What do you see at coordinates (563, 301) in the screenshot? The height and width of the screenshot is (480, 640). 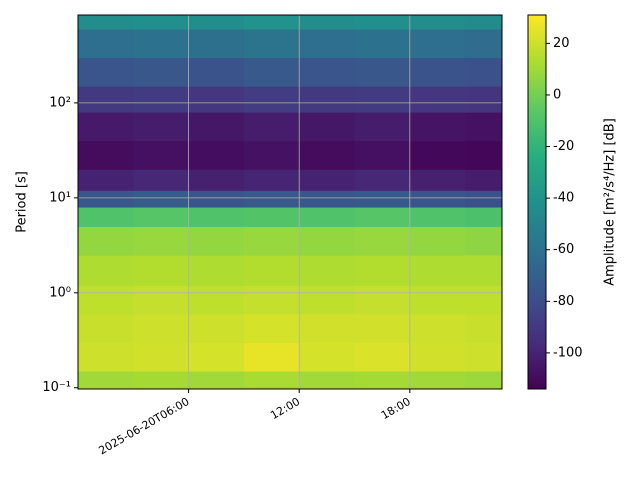 I see `colorbar-tick-label: -80` at bounding box center [563, 301].